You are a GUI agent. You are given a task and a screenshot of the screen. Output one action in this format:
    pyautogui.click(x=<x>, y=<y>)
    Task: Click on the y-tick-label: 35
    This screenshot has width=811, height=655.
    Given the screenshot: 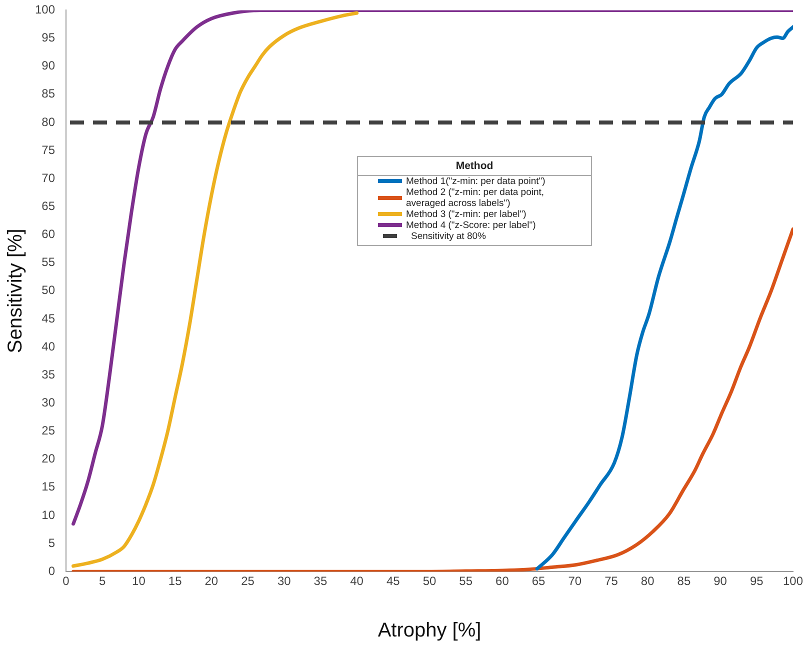 What is the action you would take?
    pyautogui.click(x=49, y=374)
    